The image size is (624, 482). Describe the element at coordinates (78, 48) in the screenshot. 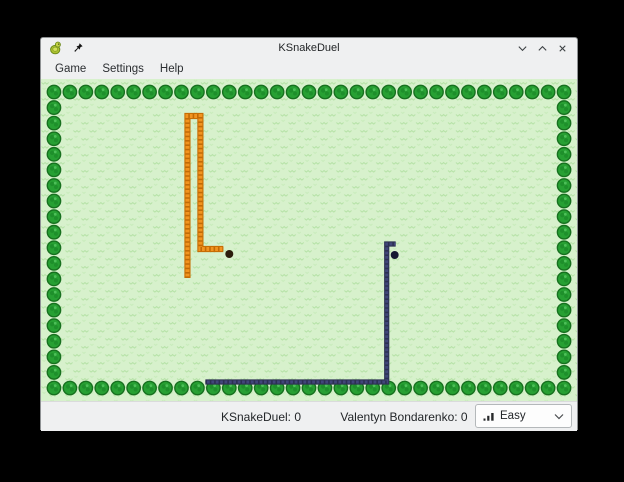

I see `pin-icon` at that location.